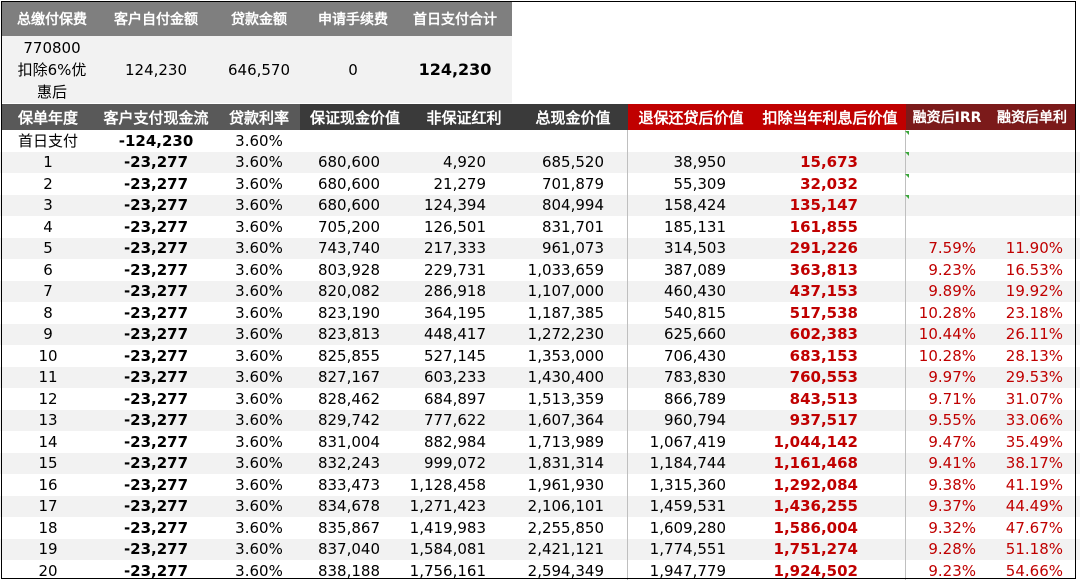 The width and height of the screenshot is (1080, 583). What do you see at coordinates (51, 91) in the screenshot?
I see `summary-total-premium-note-2: 惠后` at bounding box center [51, 91].